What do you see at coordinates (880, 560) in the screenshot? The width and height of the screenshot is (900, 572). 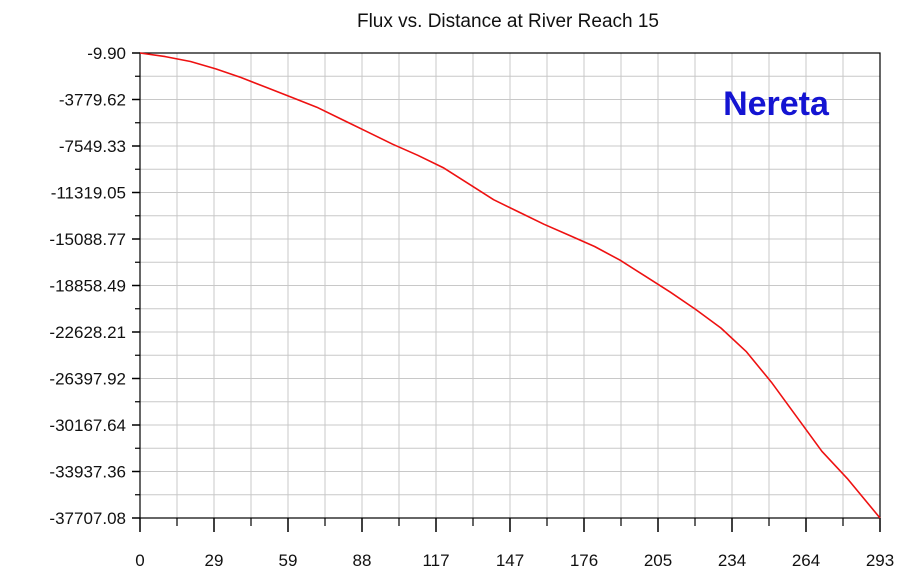 I see `x-tick-label: 293` at bounding box center [880, 560].